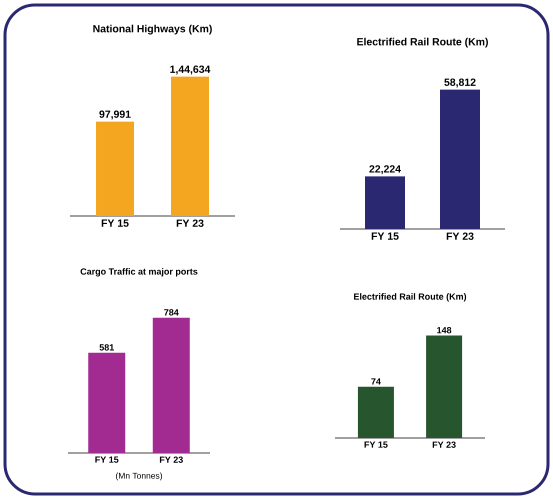  Describe the element at coordinates (444, 330) in the screenshot. I see `data-label: 148` at that location.